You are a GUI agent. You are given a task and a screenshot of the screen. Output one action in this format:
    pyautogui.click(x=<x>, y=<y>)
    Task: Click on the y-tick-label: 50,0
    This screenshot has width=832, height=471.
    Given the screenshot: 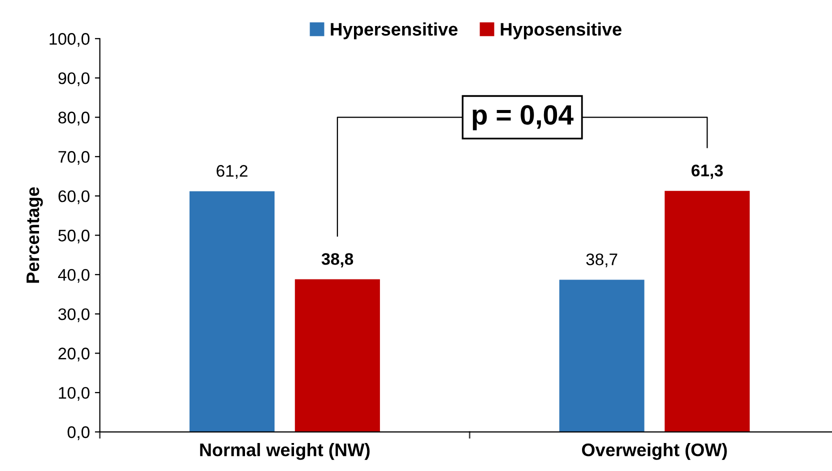 What is the action you would take?
    pyautogui.click(x=74, y=237)
    